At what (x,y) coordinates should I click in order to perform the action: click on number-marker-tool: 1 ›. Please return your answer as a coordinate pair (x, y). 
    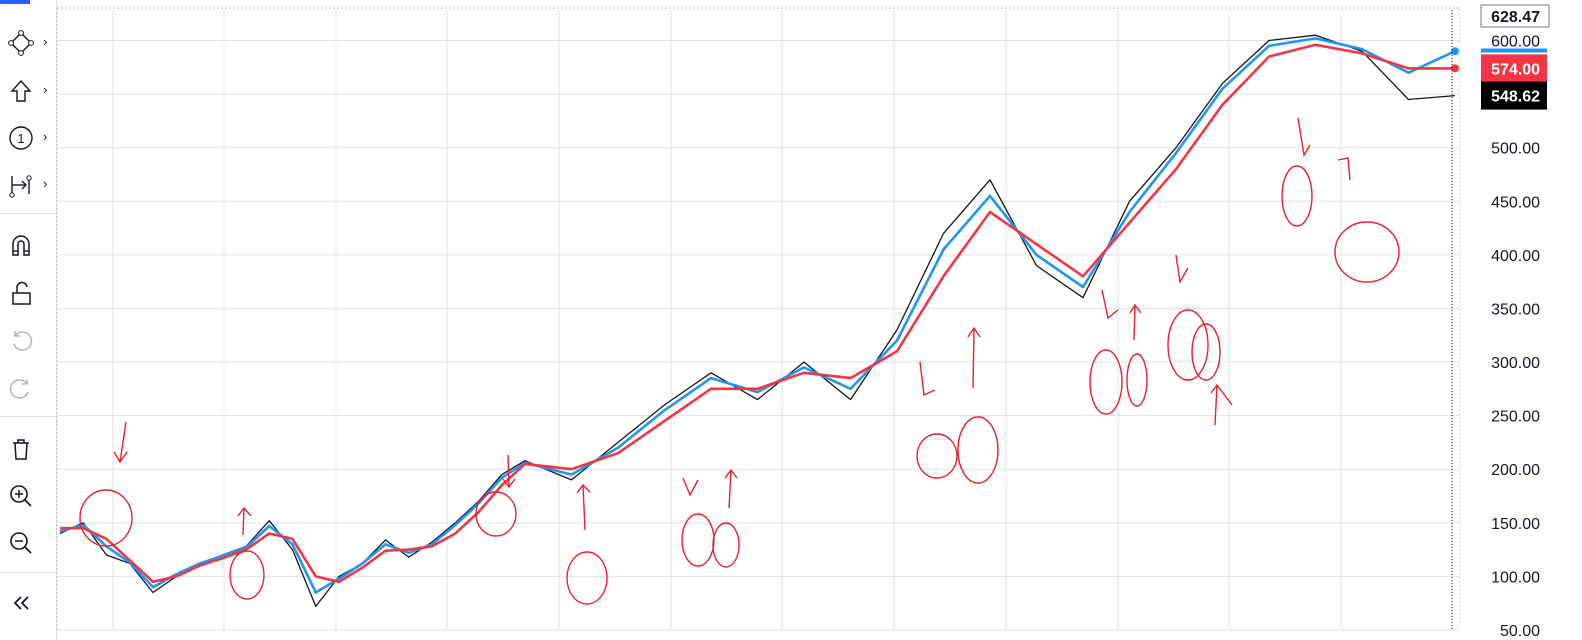
    Looking at the image, I should click on (28, 137).